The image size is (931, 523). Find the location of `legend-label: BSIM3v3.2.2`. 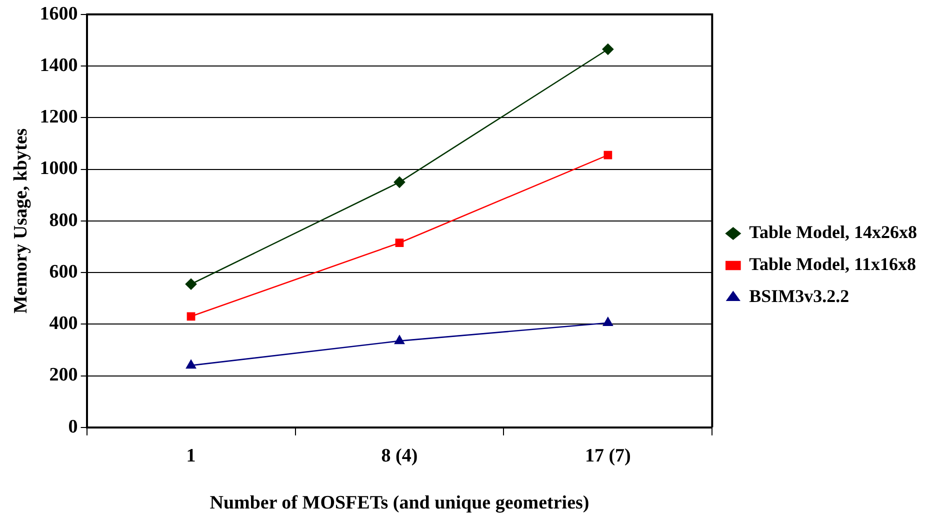

legend-label: BSIM3v3.2.2 is located at coordinates (799, 296).